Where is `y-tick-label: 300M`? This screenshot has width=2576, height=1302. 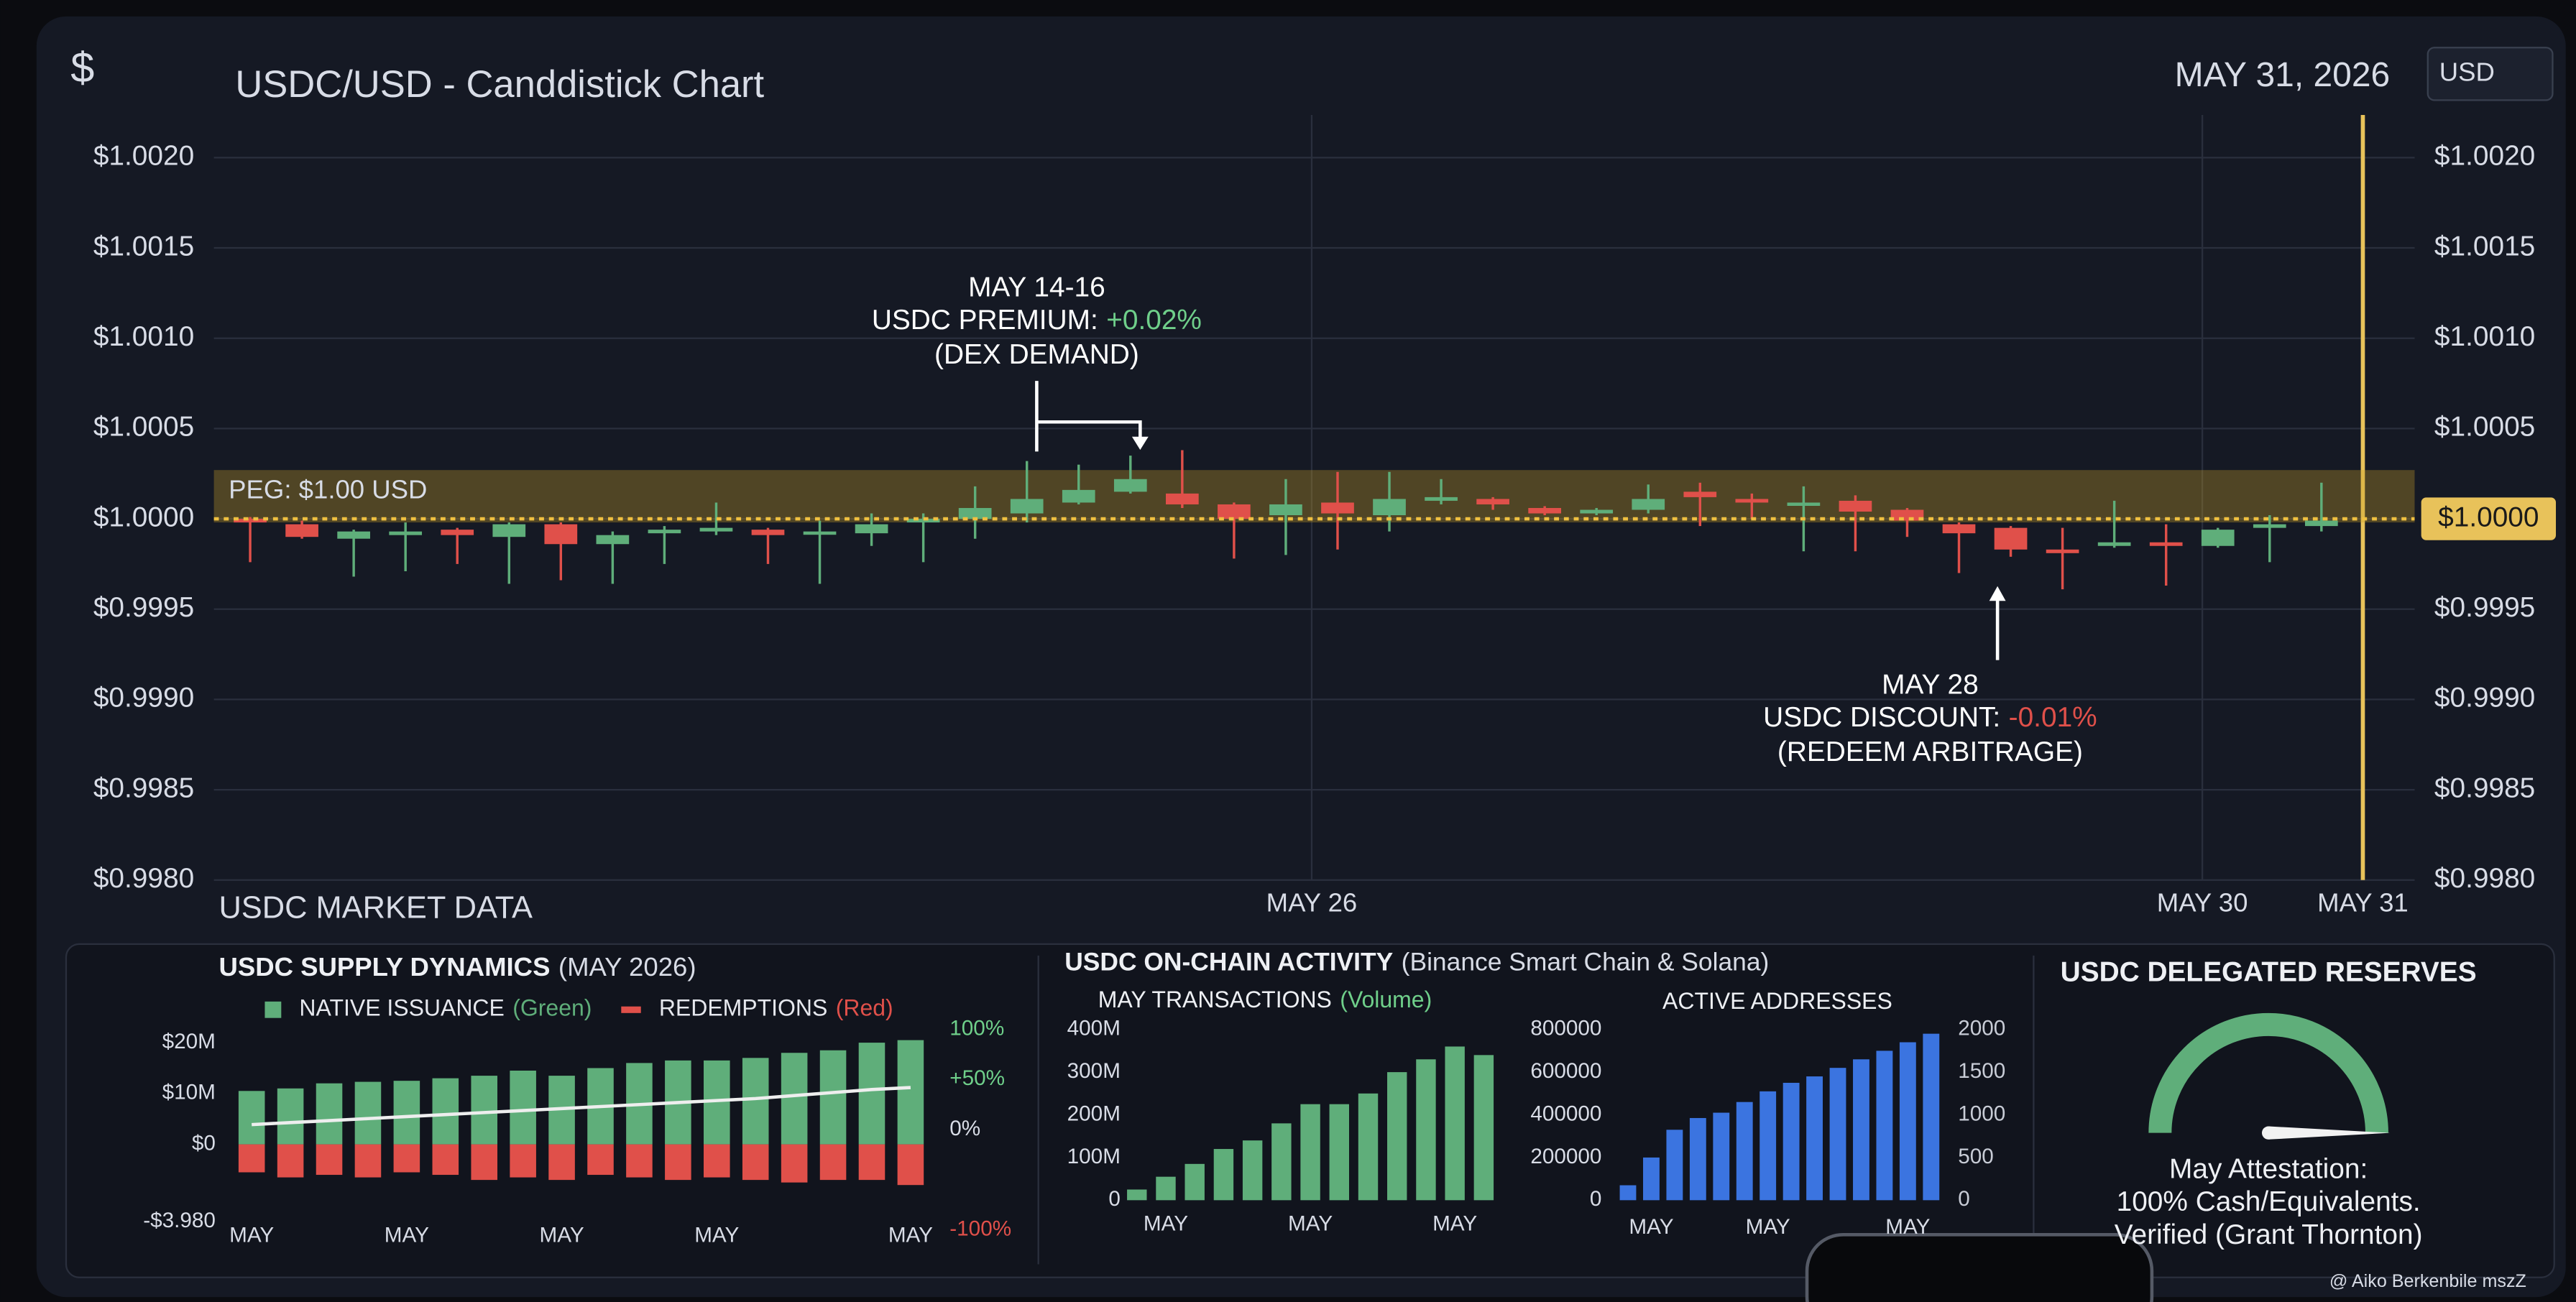
y-tick-label: 300M is located at coordinates (1094, 1071).